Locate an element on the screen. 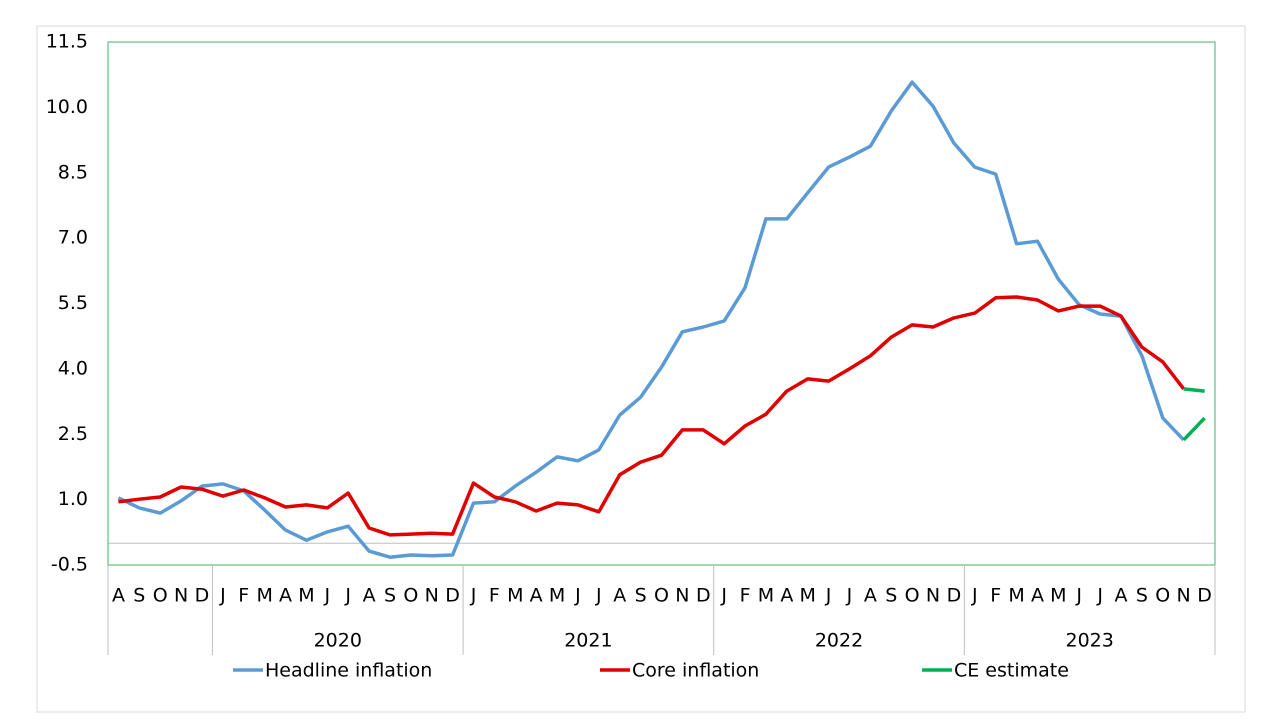  legend-label: CE estimate is located at coordinates (1011, 671).